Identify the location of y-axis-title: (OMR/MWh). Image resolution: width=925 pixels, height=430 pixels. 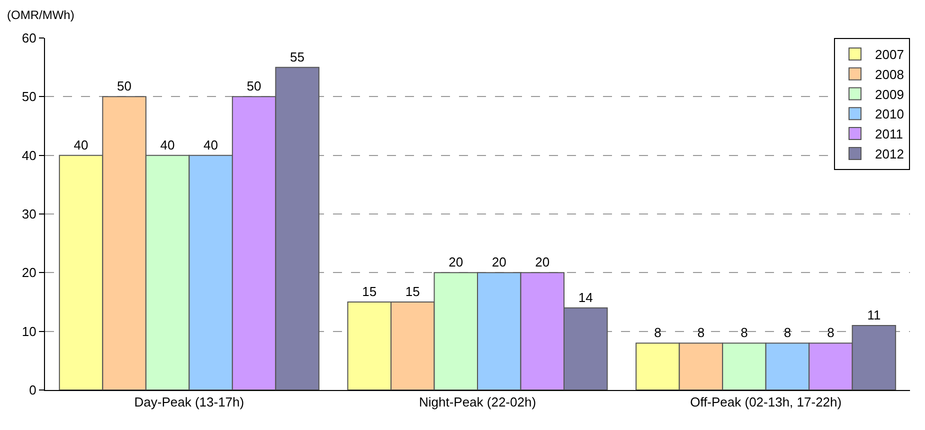
(40, 15).